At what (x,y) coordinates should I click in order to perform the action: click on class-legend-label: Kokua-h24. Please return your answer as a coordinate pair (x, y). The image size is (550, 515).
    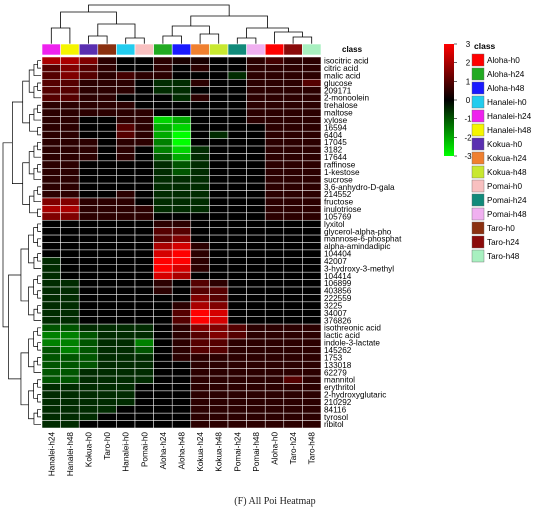
    Looking at the image, I should click on (507, 158).